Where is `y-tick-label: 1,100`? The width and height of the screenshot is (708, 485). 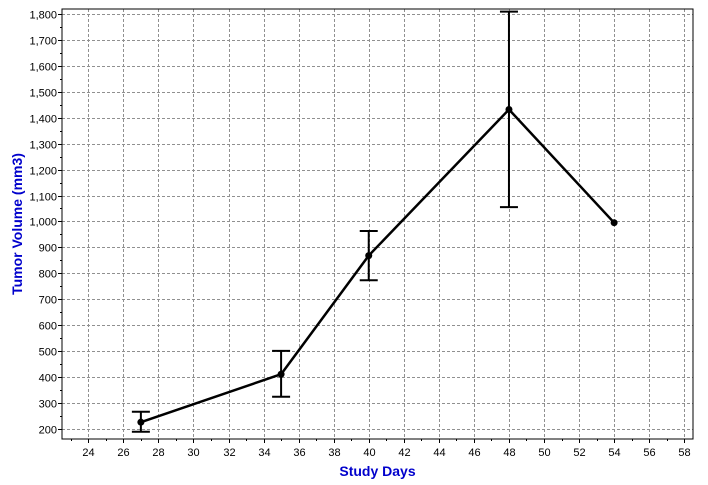 y-tick-label: 1,100 is located at coordinates (43, 198).